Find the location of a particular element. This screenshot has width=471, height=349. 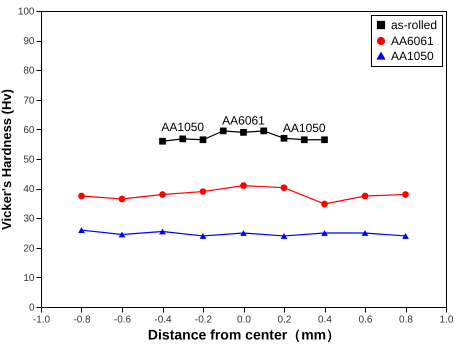

y-tick-label: 10 is located at coordinates (29, 278).